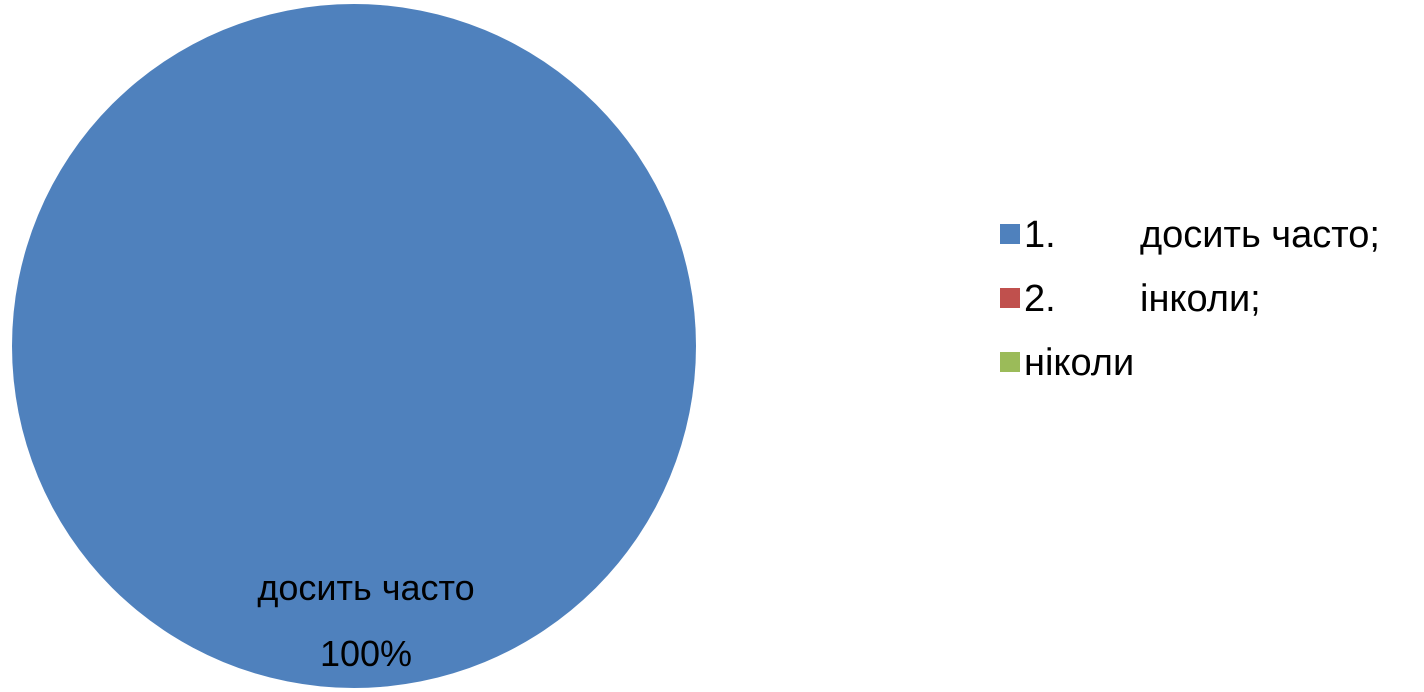  Describe the element at coordinates (1040, 299) in the screenshot. I see `legend-item-number: 2.` at that location.